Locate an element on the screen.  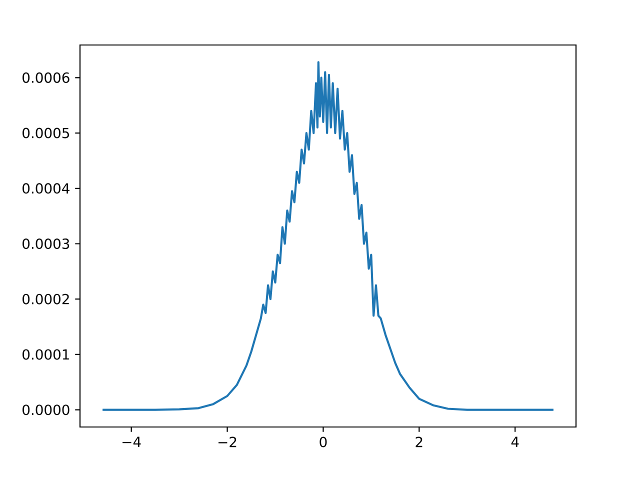
y-tick-label: 0.0004 is located at coordinates (46, 188).